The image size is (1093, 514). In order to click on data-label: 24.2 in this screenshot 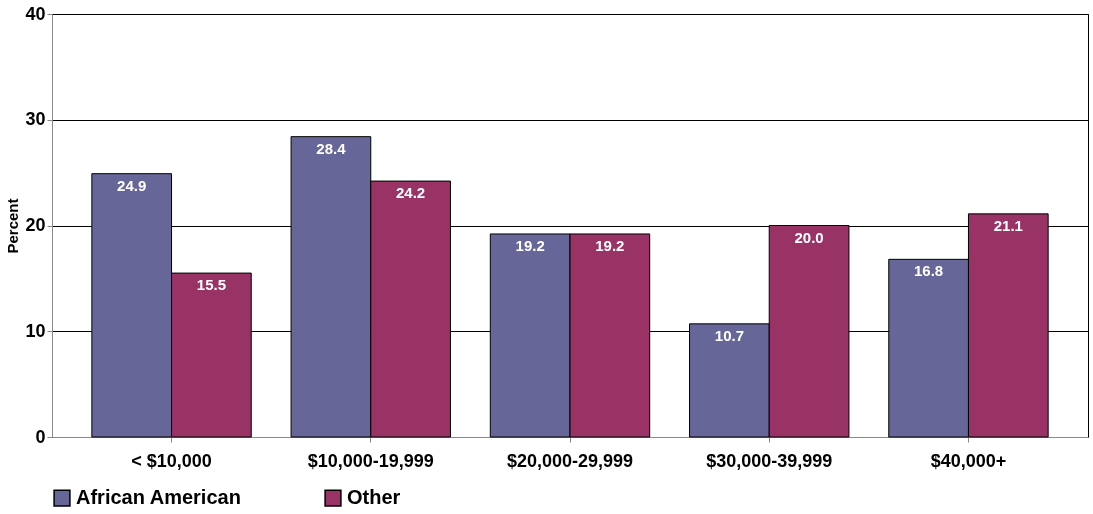, I will do `click(411, 193)`.